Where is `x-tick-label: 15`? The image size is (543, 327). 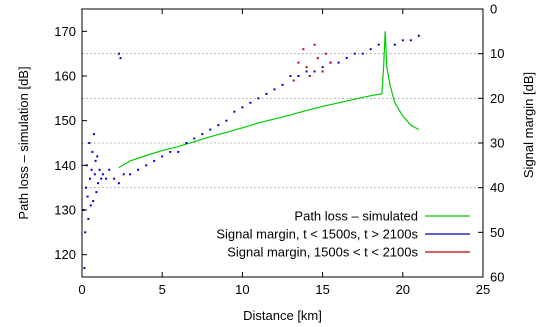
x-tick-label: 15 is located at coordinates (322, 289).